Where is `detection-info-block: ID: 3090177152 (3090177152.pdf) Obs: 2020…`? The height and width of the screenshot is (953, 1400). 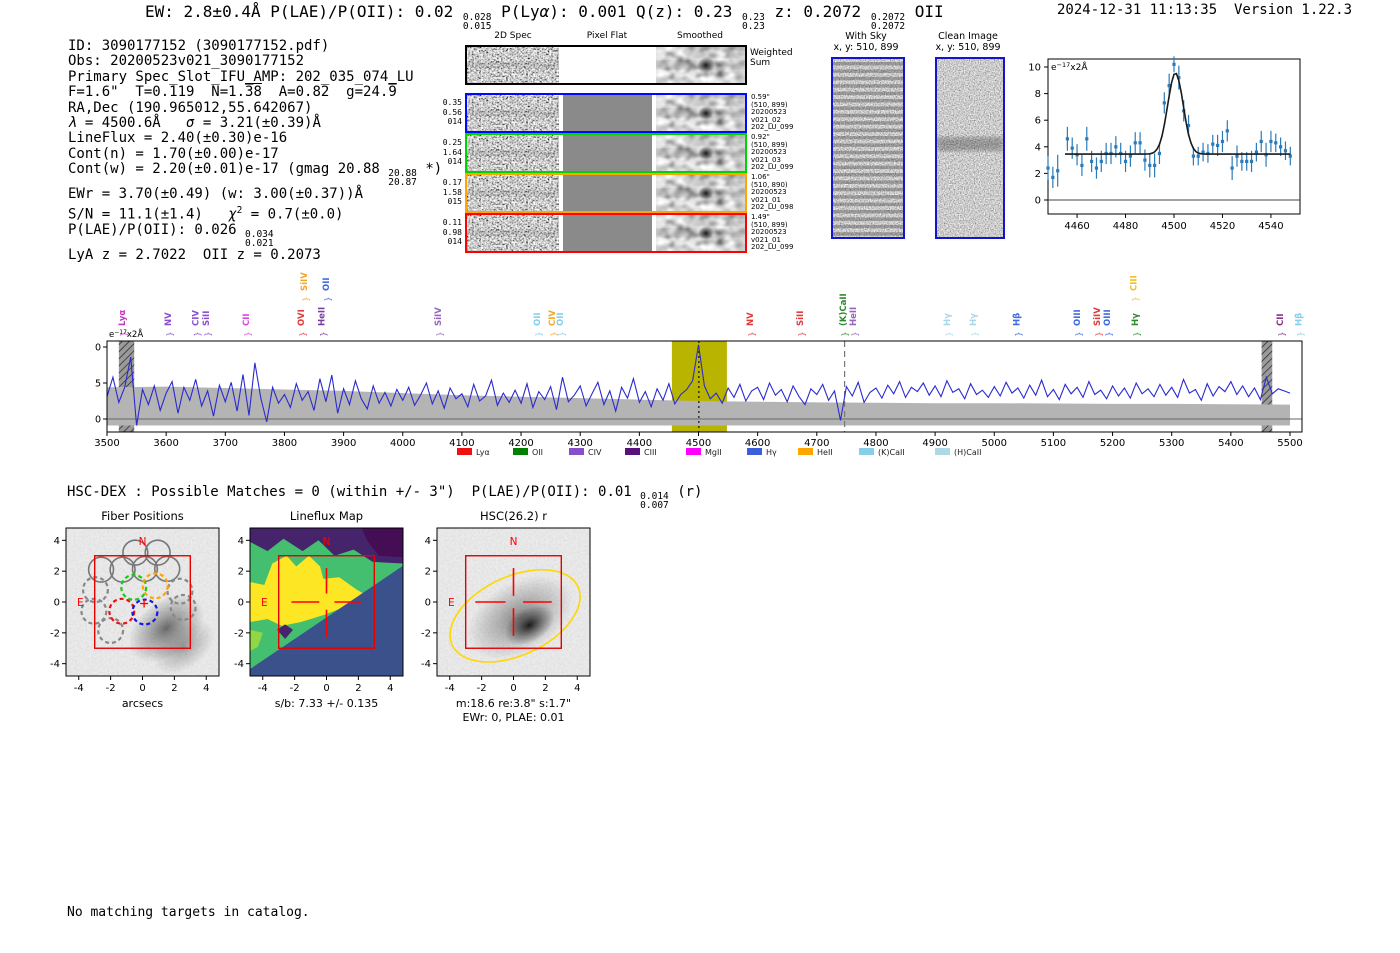 detection-info-block: ID: 3090177152 (3090177152.pdf) Obs: 2020… is located at coordinates (255, 150).